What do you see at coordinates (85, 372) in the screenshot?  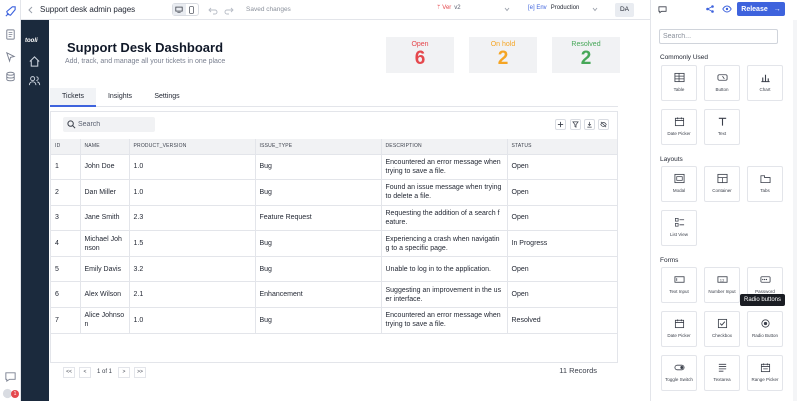 I see `prev-page-button: <` at bounding box center [85, 372].